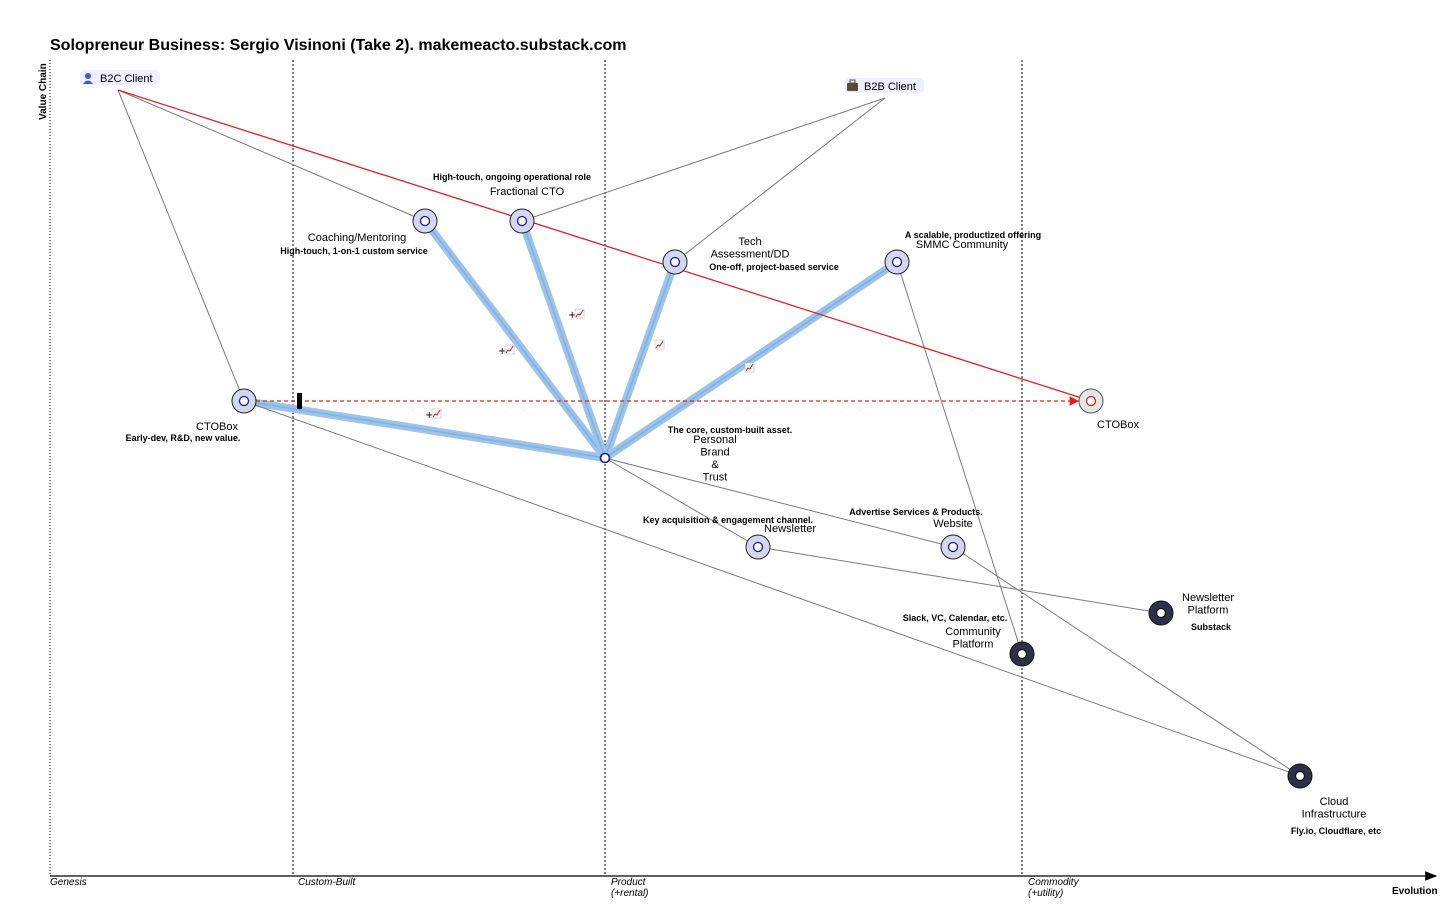  I want to click on component-name-cloud: Cloud, so click(1334, 802).